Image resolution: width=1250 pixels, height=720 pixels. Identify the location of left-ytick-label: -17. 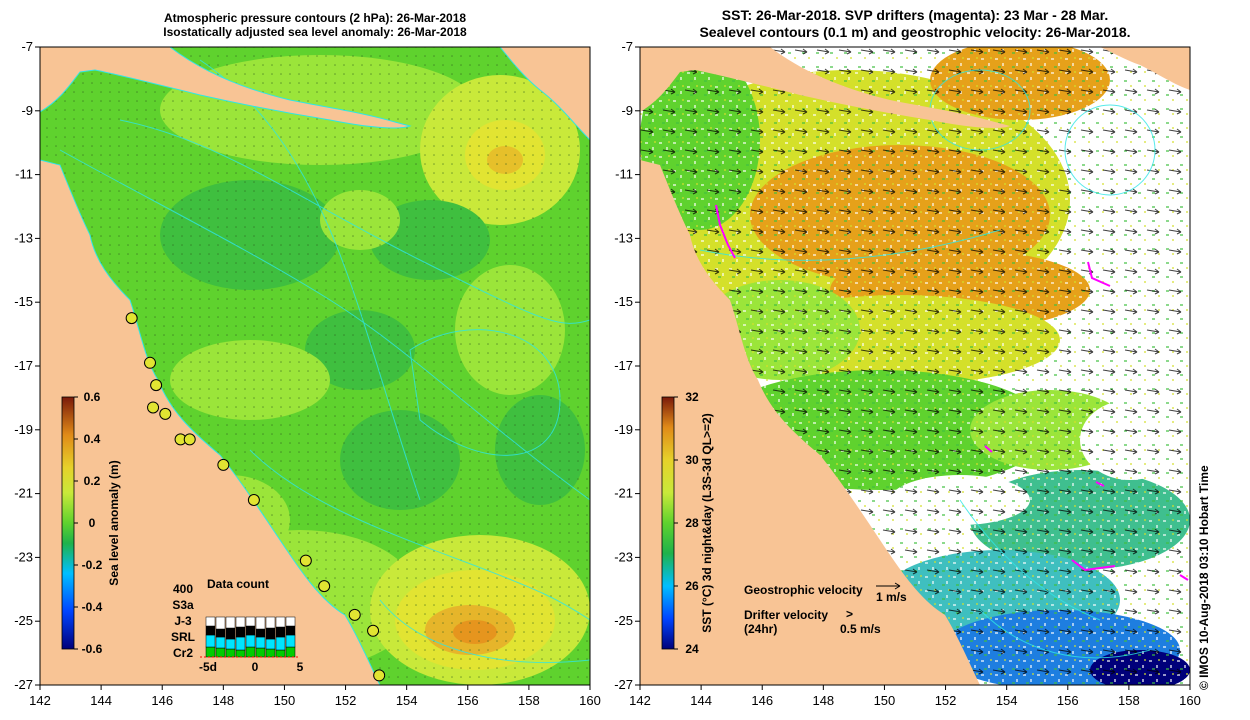
(23, 365).